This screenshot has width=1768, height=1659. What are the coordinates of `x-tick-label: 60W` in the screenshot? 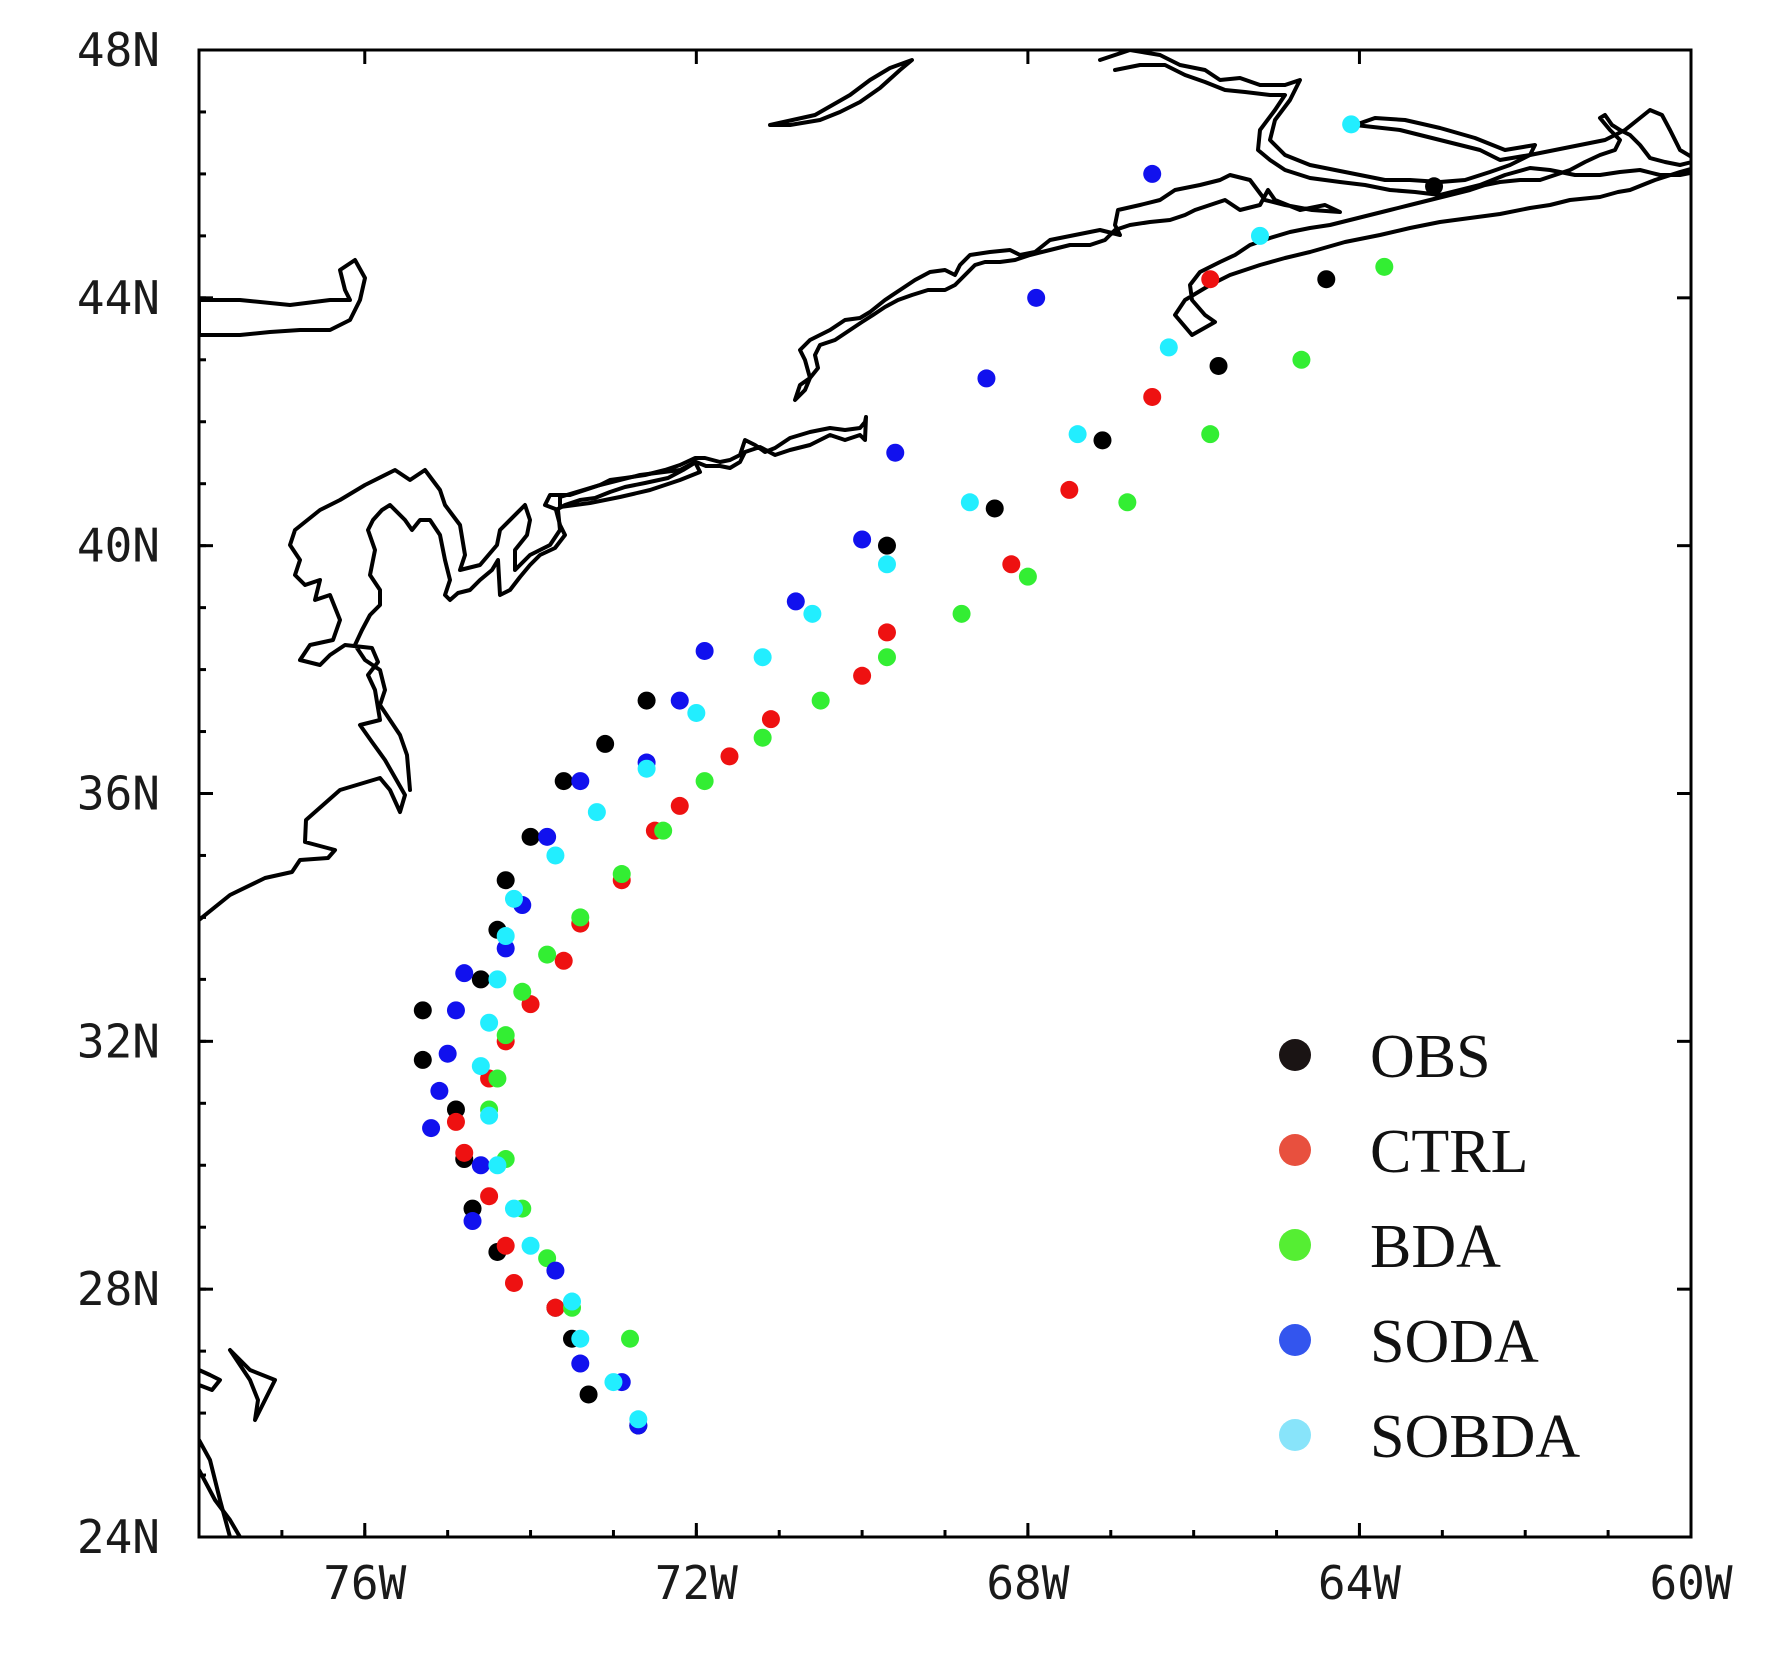 It's located at (1690, 1583).